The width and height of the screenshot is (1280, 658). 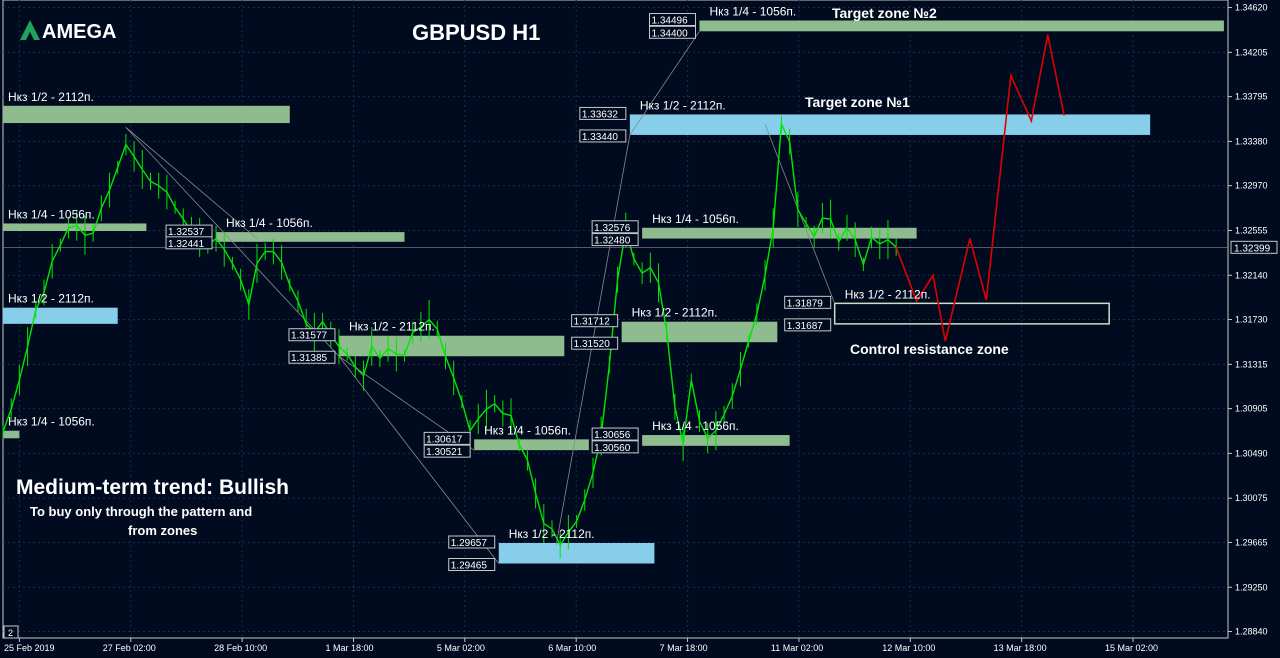 I want to click on zone-price-top-box: 1.29657, so click(x=472, y=542).